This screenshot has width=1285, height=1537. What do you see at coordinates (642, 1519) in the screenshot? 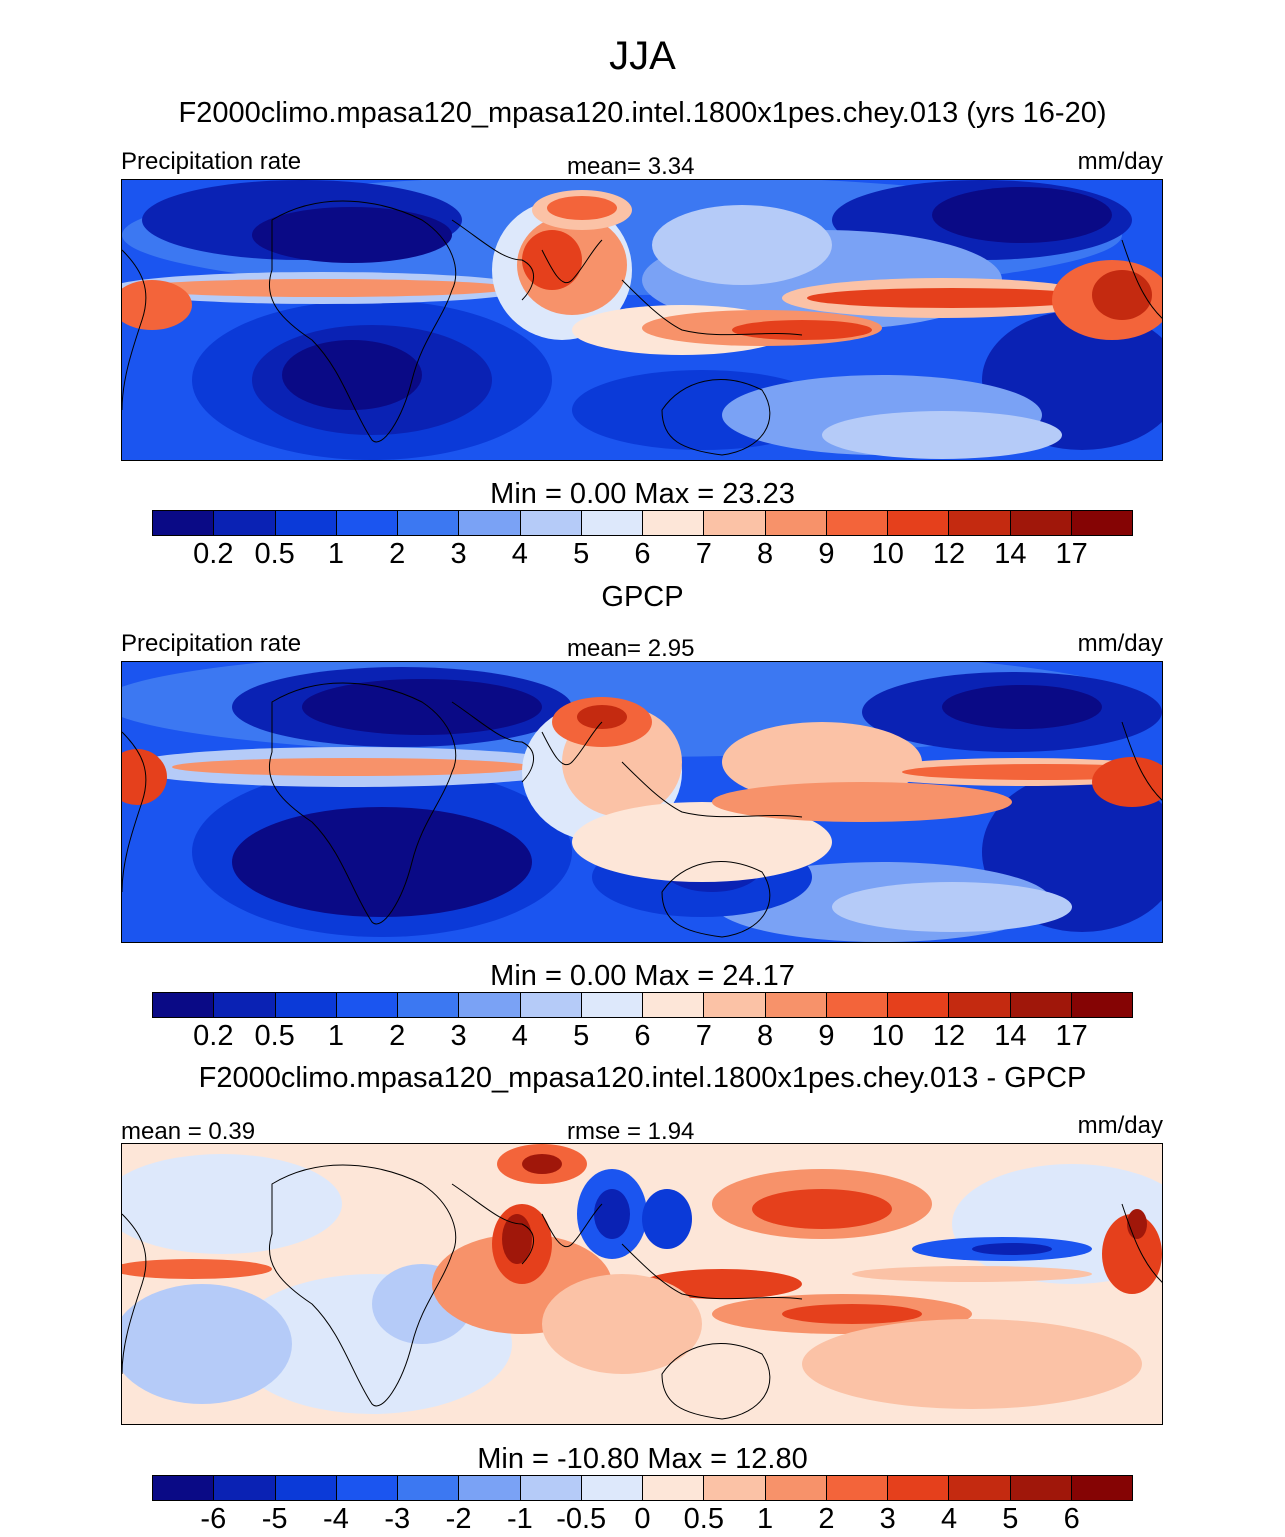
I see `colorbar-tick-label: 0` at bounding box center [642, 1519].